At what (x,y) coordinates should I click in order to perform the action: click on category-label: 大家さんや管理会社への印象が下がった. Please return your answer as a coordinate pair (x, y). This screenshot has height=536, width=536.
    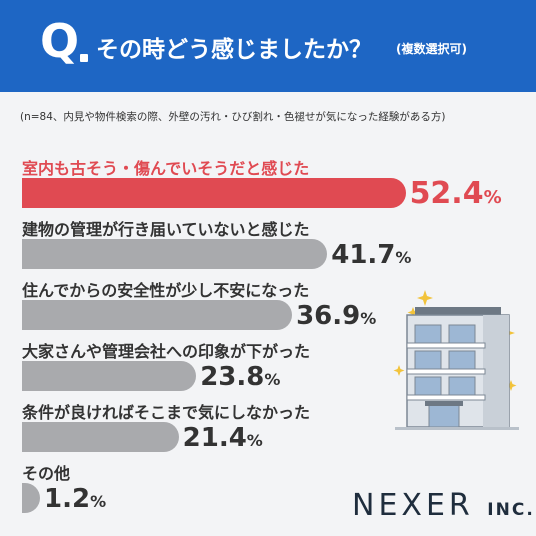
    Looking at the image, I should click on (166, 351).